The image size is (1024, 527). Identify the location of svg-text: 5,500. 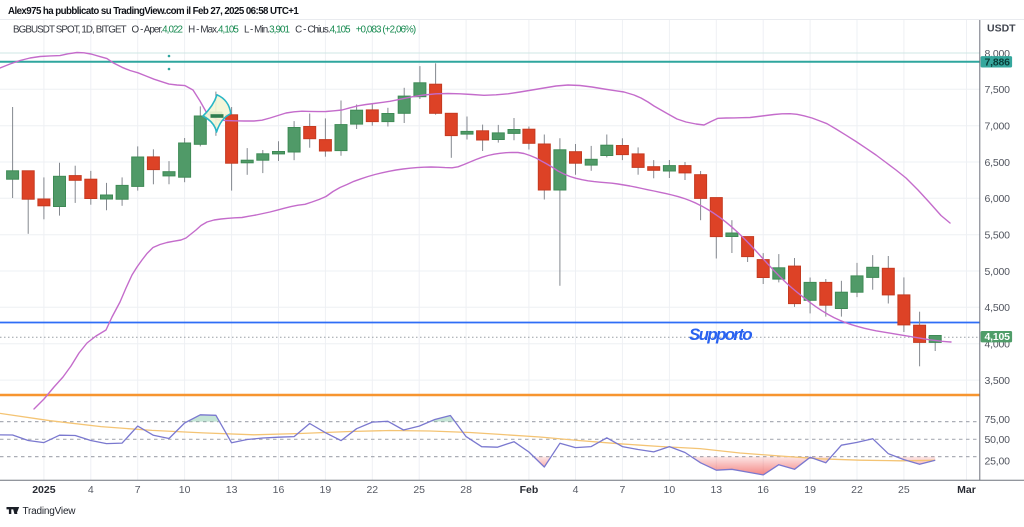
(998, 236).